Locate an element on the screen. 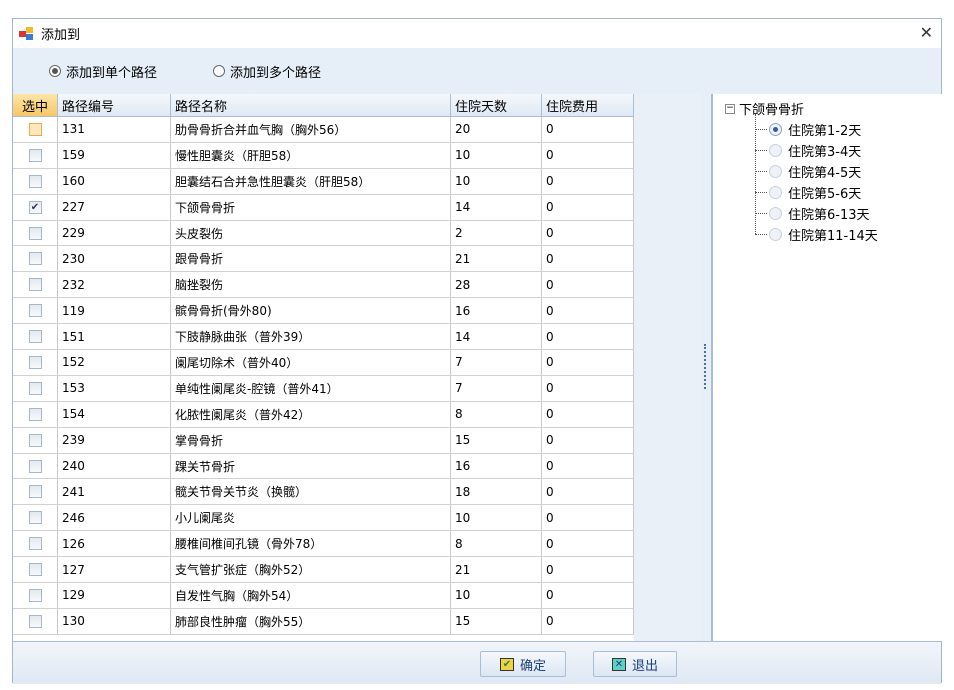 Image resolution: width=954 pixels, height=690 pixels. radio-option-1: 添加到多个路径 is located at coordinates (267, 71).